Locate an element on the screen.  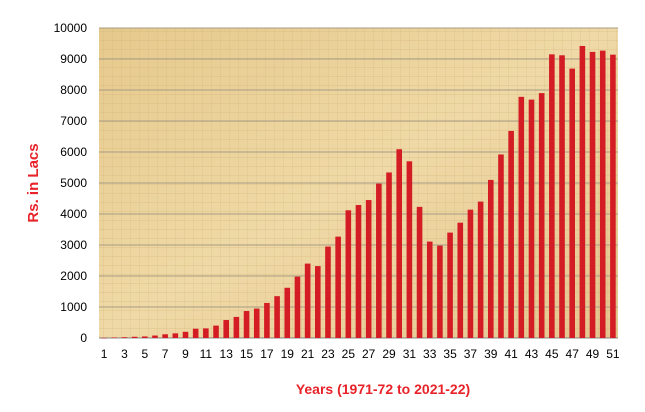
x-tick-label: 7 is located at coordinates (165, 354).